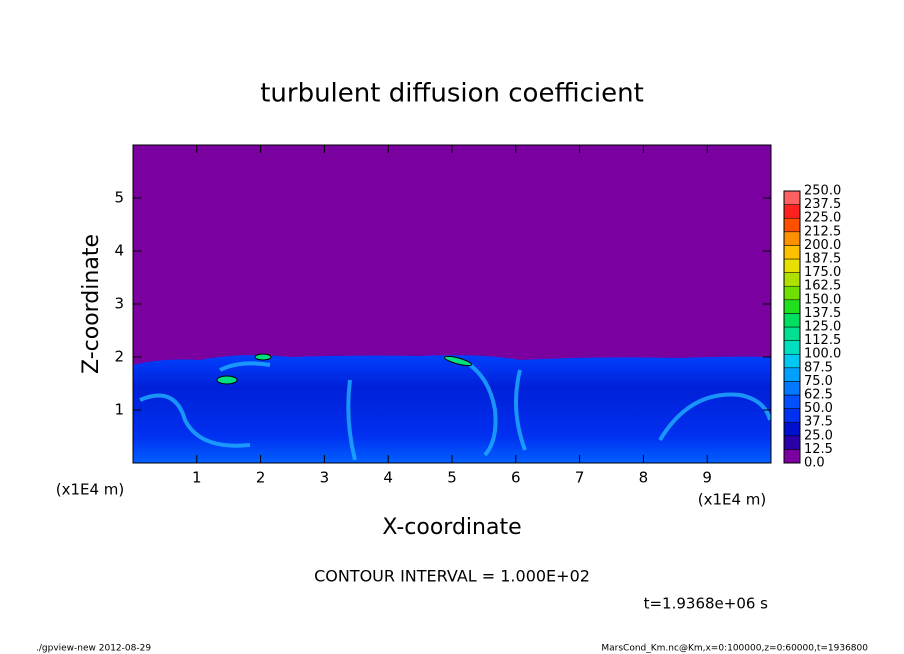  Describe the element at coordinates (119, 410) in the screenshot. I see `y-tick-label: 1` at that location.